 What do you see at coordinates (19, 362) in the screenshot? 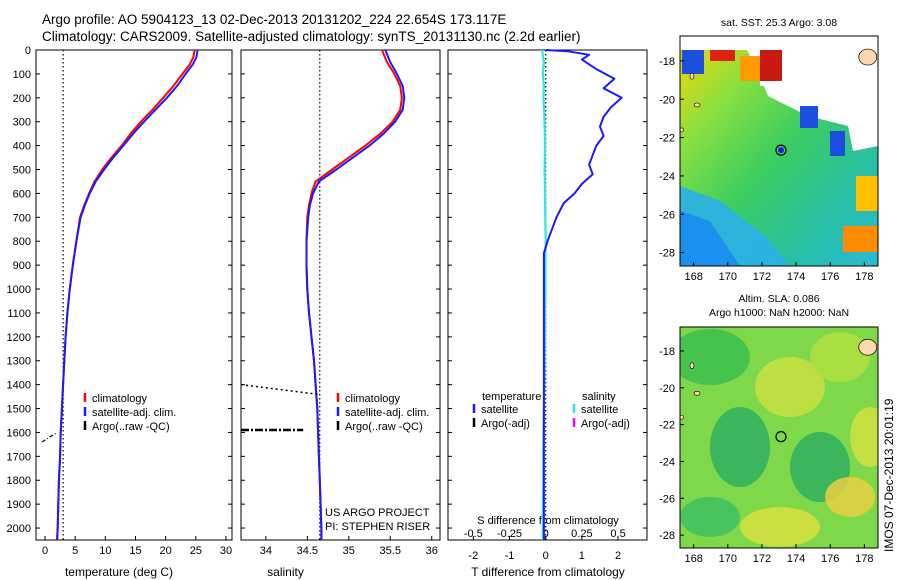
I see `depth-tick-label: 1300` at bounding box center [19, 362].